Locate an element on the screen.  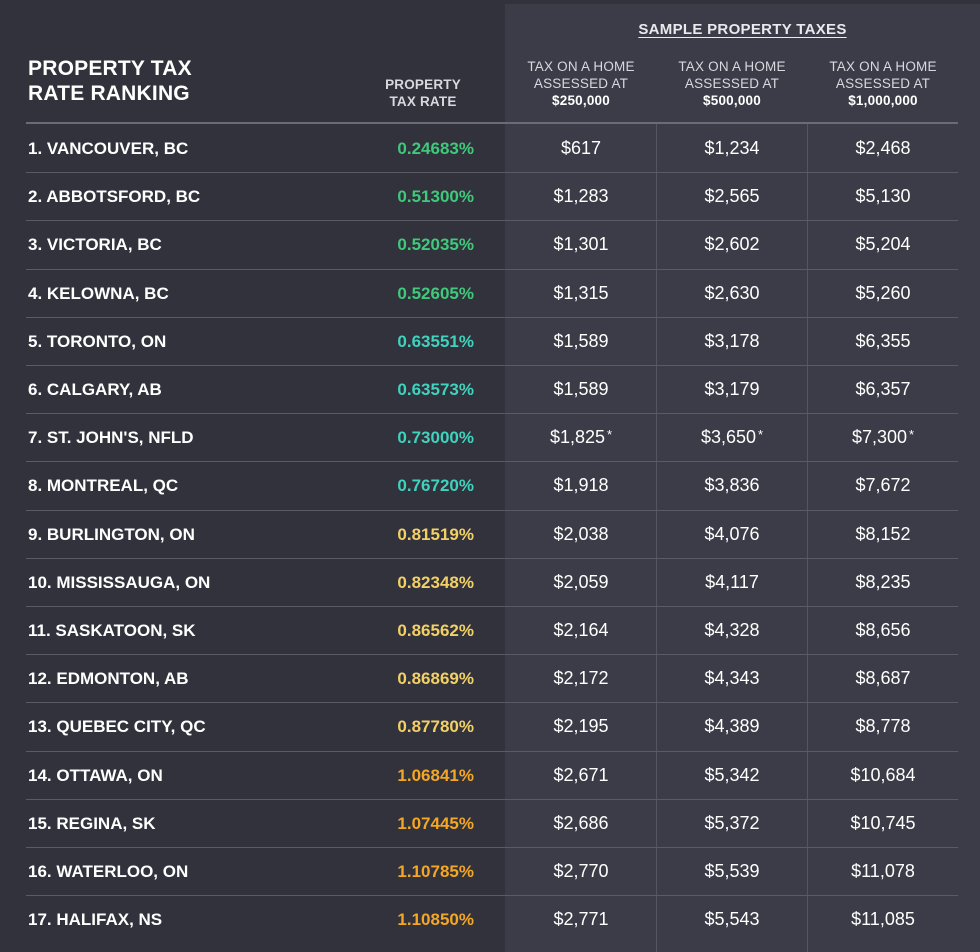
tax-500k-value: $3,836 is located at coordinates (732, 485).